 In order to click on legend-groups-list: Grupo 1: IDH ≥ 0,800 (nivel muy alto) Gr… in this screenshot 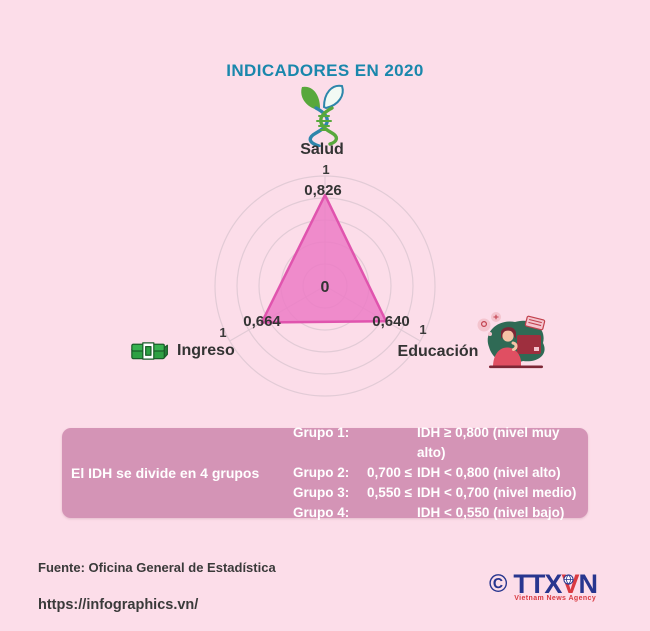, I will do `click(440, 473)`.